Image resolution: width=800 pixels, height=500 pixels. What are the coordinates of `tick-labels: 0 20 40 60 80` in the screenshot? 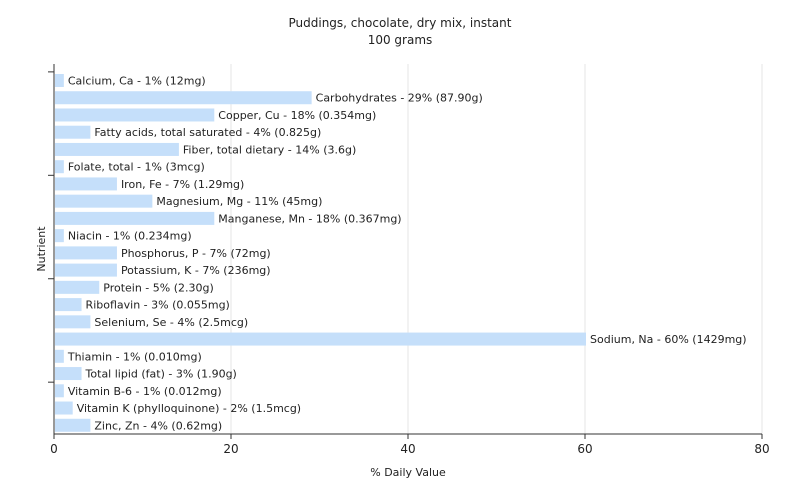 It's located at (409, 449).